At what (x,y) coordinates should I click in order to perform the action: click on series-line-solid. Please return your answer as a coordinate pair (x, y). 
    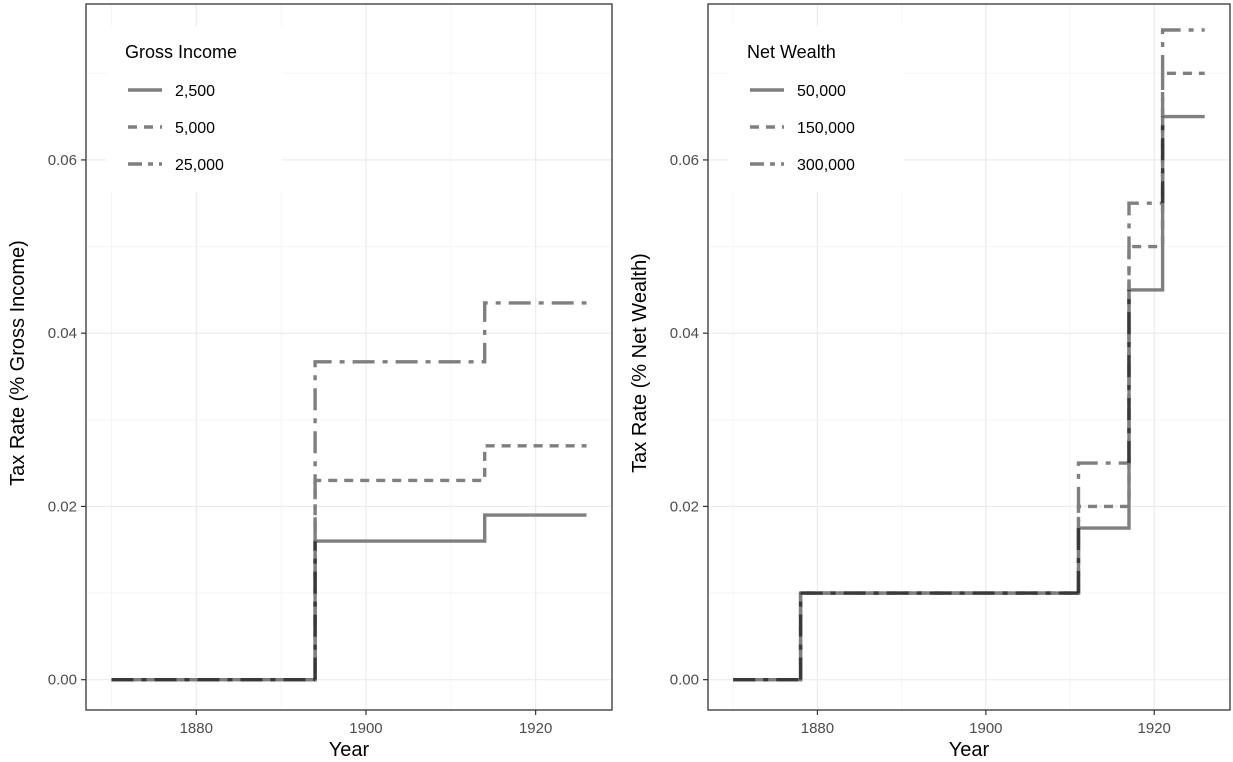
    Looking at the image, I should click on (349, 597).